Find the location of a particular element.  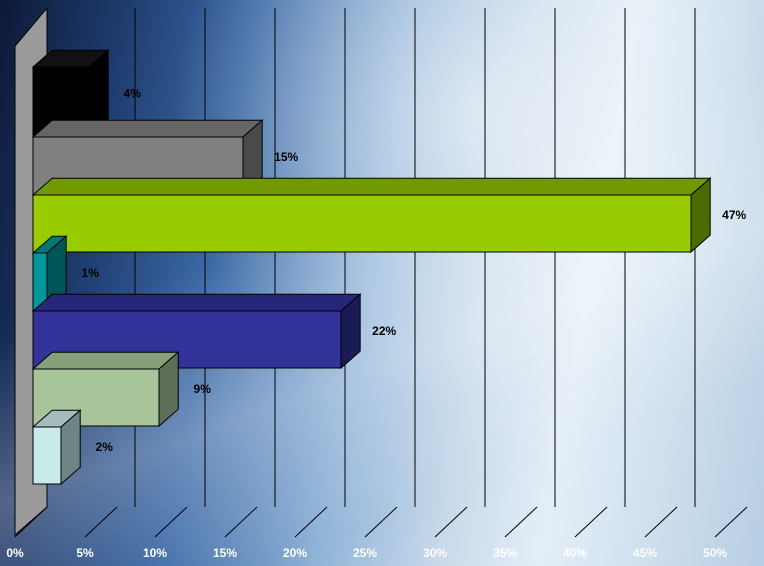

tick-label: 10% is located at coordinates (155, 553).